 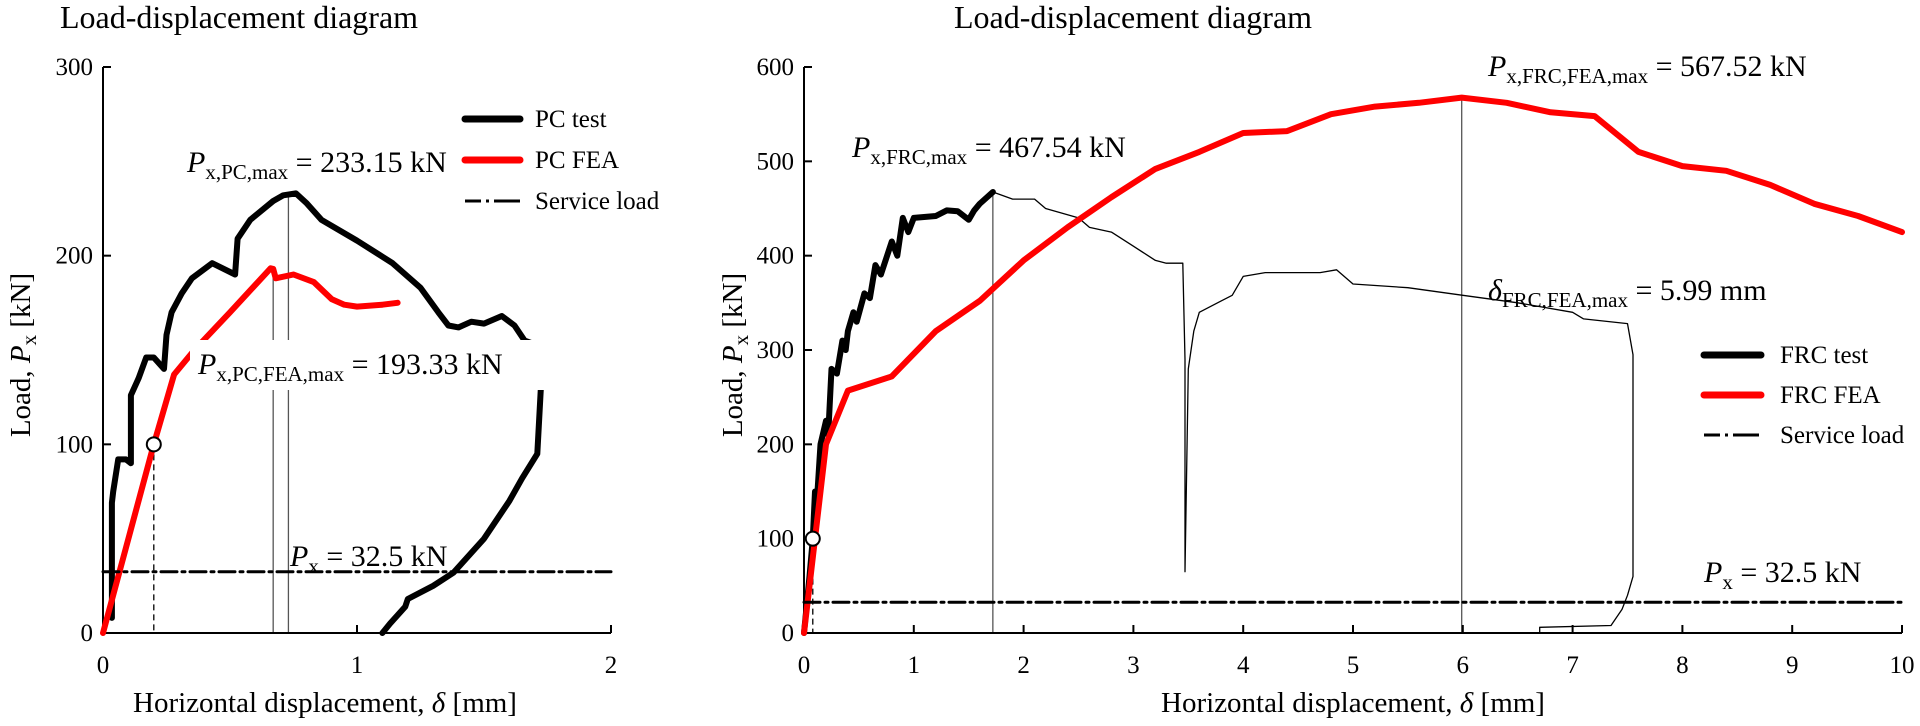 What do you see at coordinates (1463, 665) in the screenshot?
I see `x-tick-label: 6` at bounding box center [1463, 665].